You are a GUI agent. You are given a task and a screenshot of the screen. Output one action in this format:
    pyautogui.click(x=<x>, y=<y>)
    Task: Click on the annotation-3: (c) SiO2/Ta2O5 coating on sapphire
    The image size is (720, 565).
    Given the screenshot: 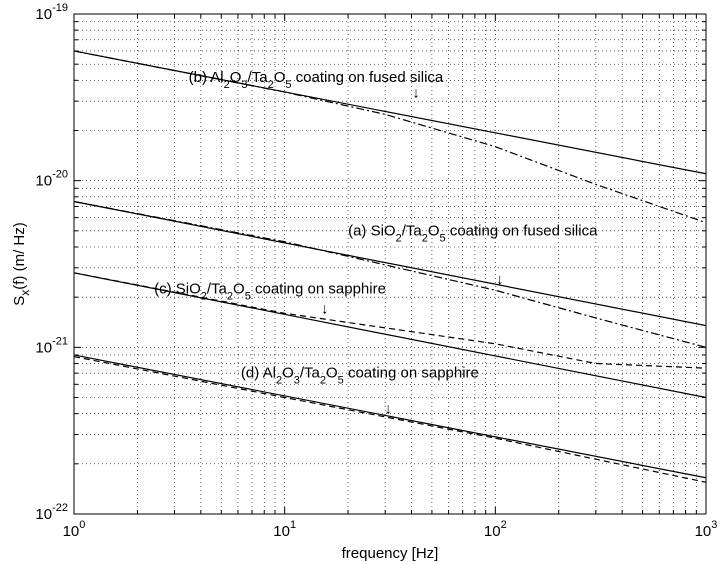 What is the action you would take?
    pyautogui.click(x=270, y=292)
    